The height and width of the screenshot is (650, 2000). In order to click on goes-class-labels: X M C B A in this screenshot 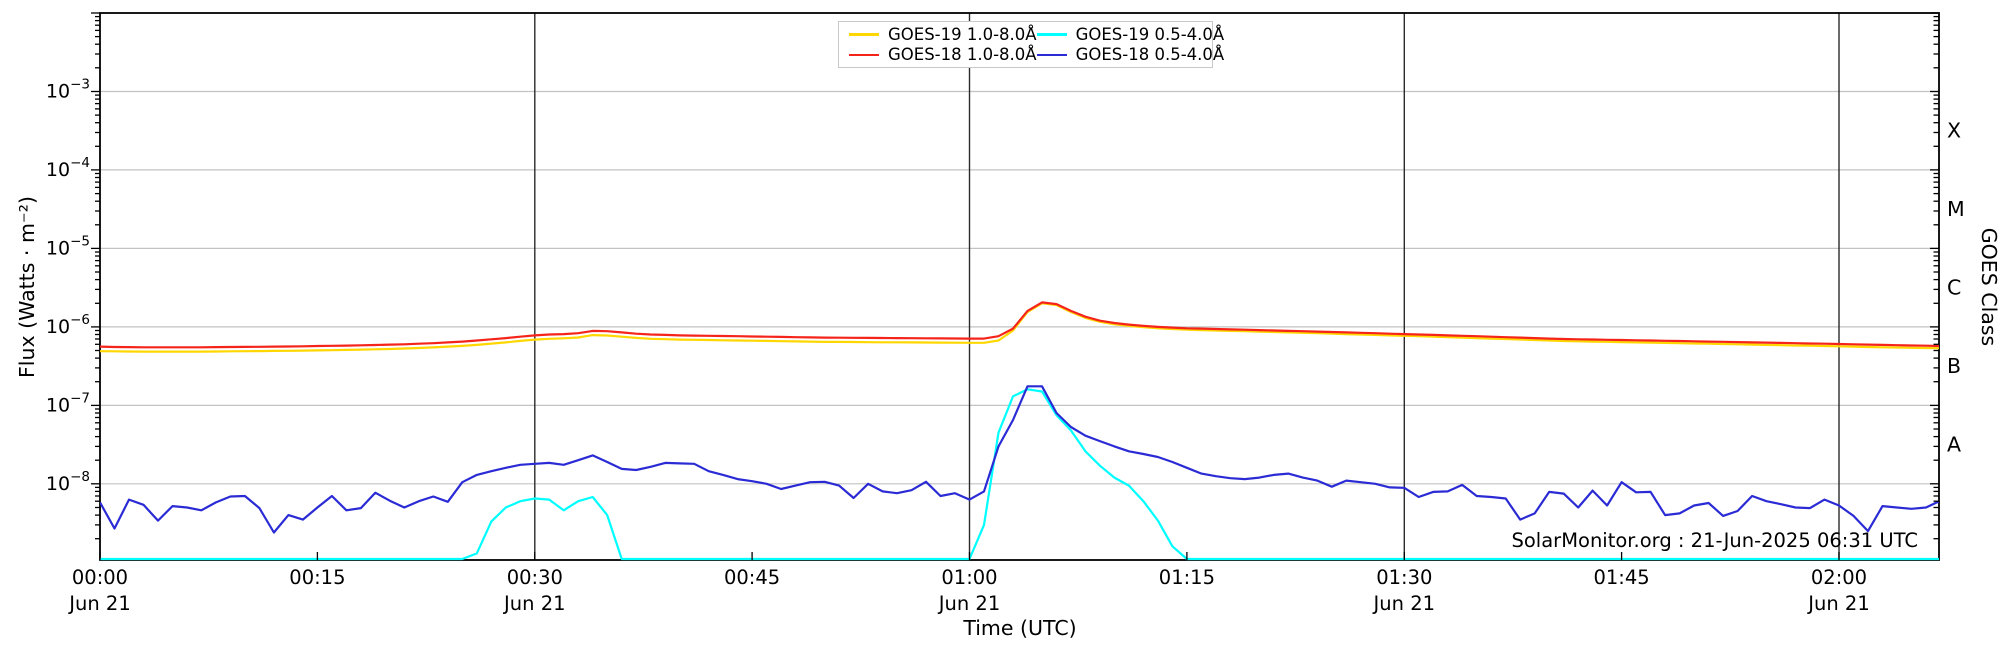, I will do `click(1956, 288)`.